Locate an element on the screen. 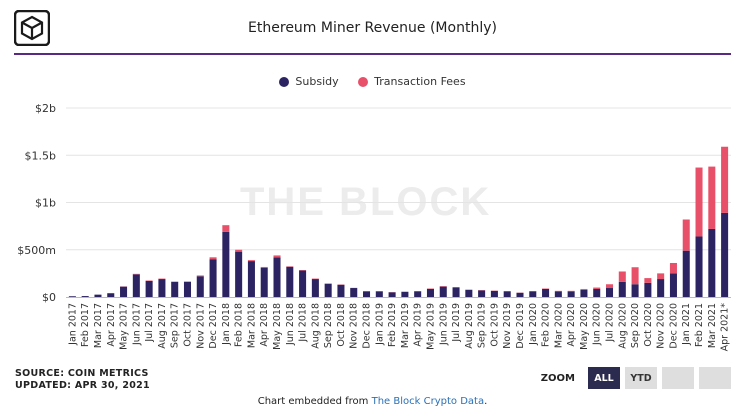 This screenshot has width=745, height=416. x-tick-label: Feb 2021 is located at coordinates (699, 325).